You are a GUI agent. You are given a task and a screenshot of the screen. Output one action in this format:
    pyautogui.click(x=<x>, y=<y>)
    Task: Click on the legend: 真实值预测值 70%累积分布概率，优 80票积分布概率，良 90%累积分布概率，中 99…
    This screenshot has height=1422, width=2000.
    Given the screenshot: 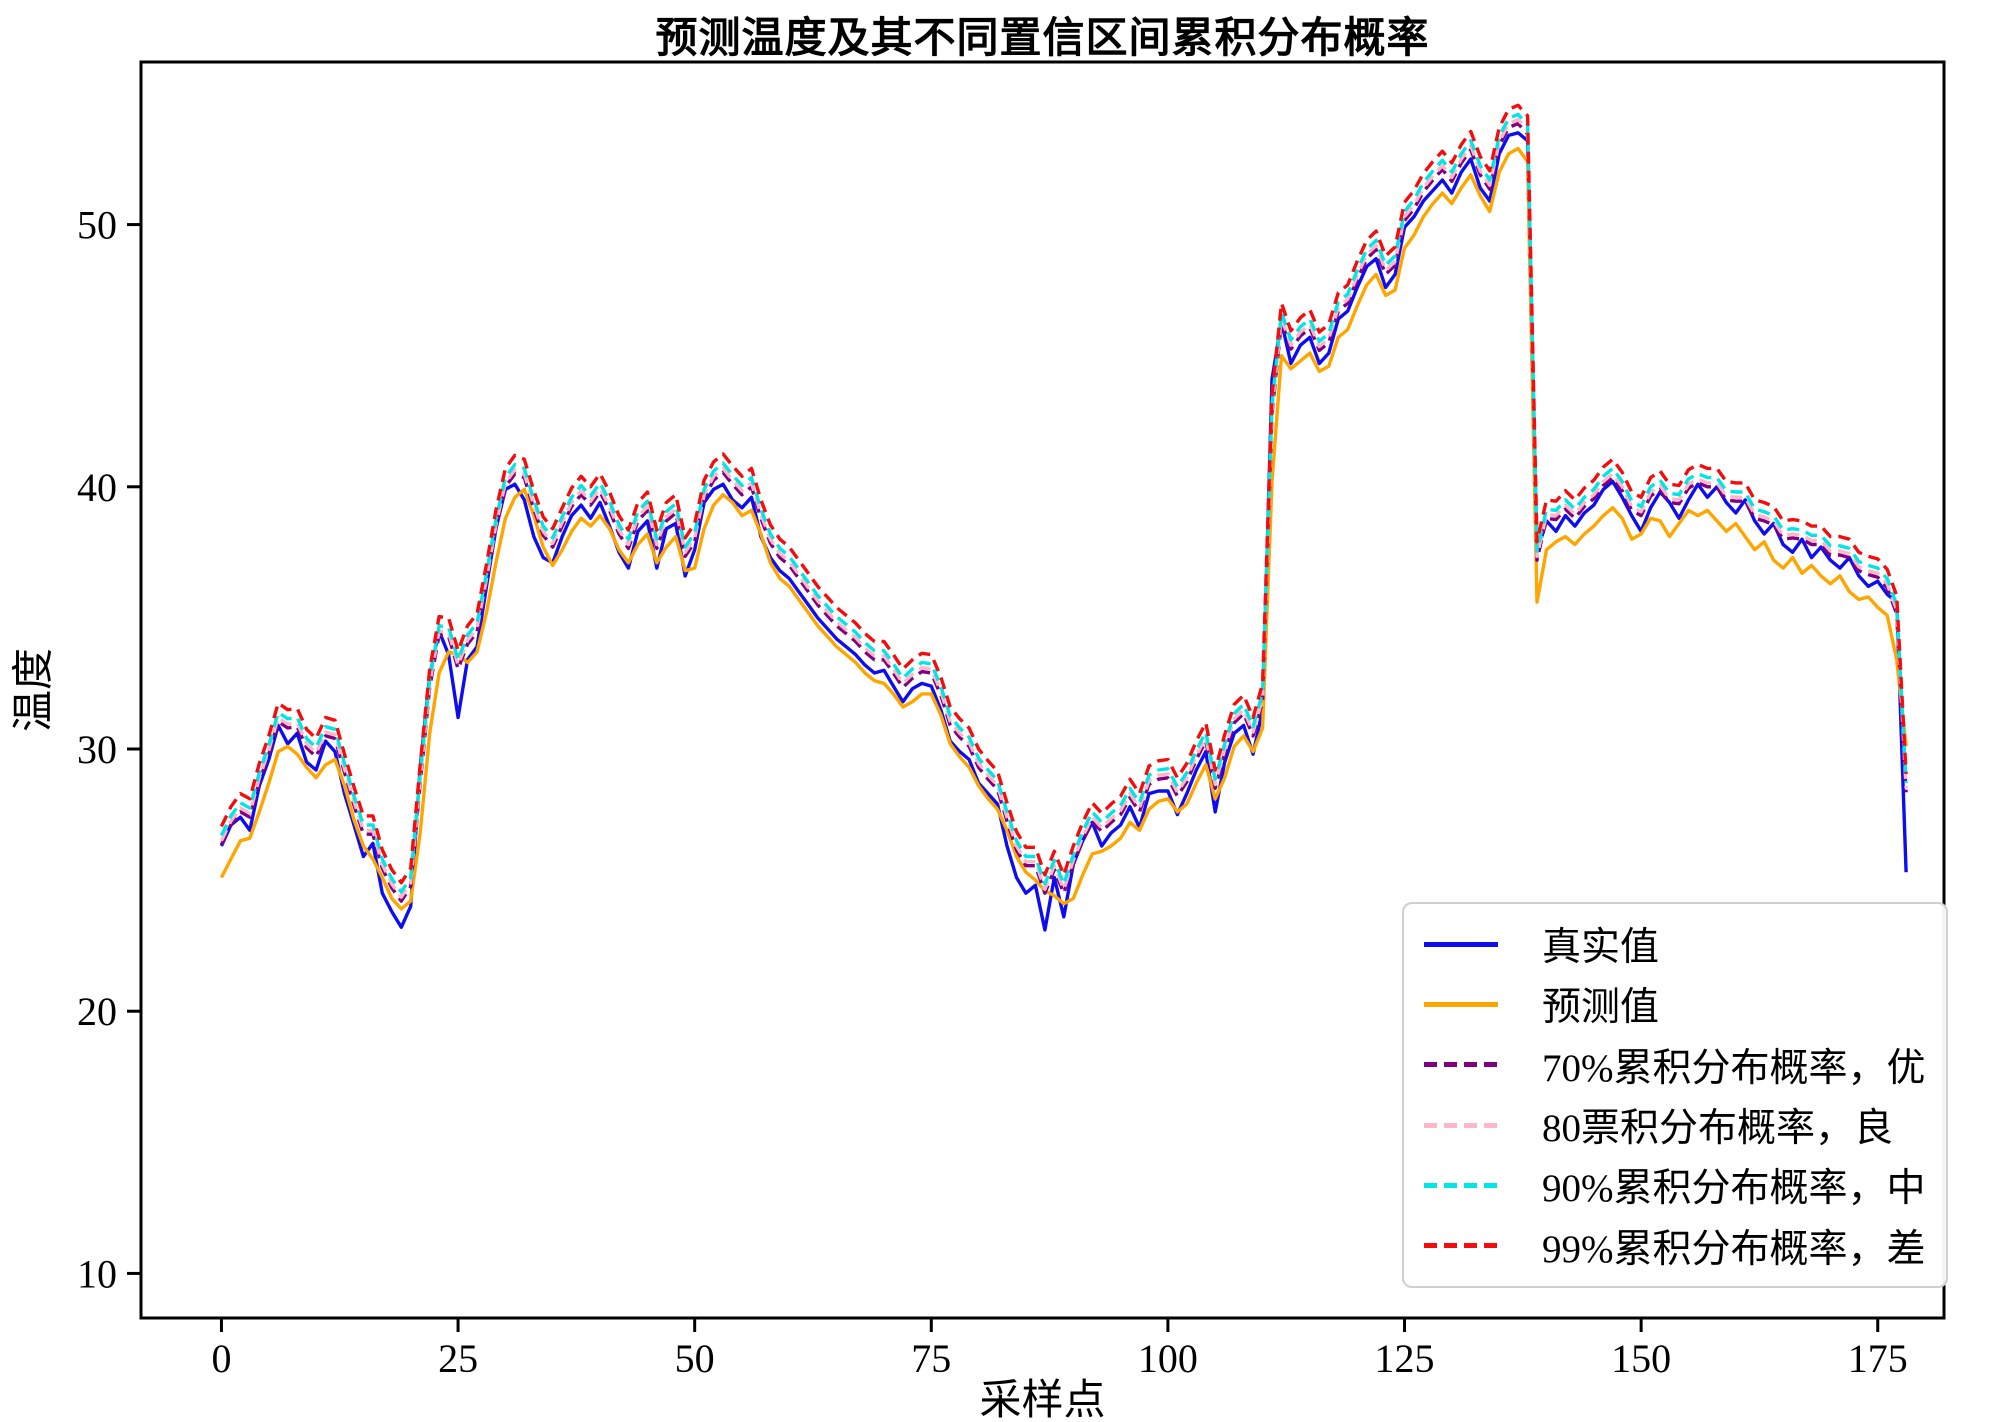 What is the action you would take?
    pyautogui.click(x=1675, y=1095)
    